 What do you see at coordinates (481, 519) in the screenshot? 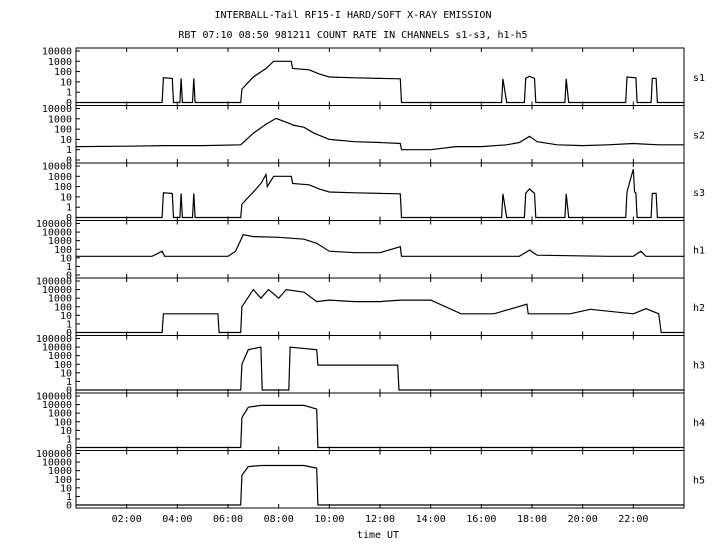
I see `x-tick-label: 16:00` at bounding box center [481, 519].